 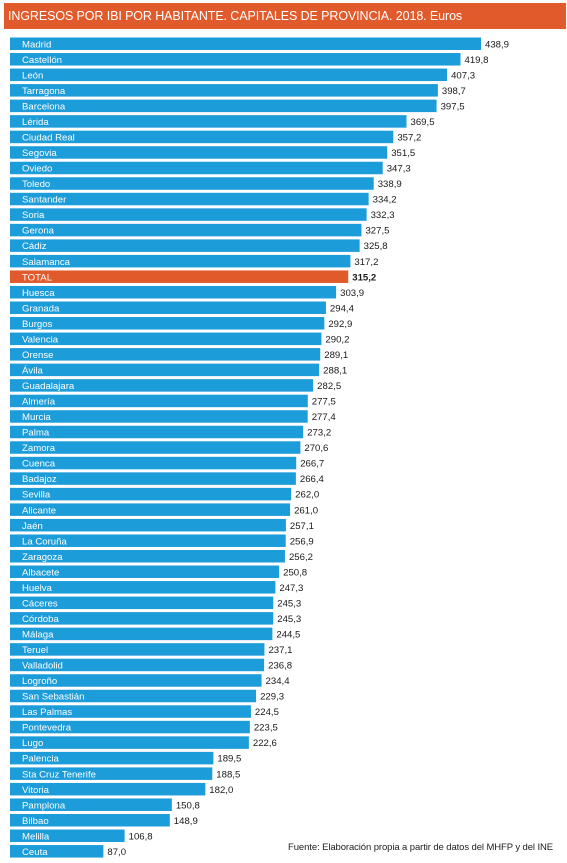 I want to click on bar-badajoz, so click(x=153, y=478).